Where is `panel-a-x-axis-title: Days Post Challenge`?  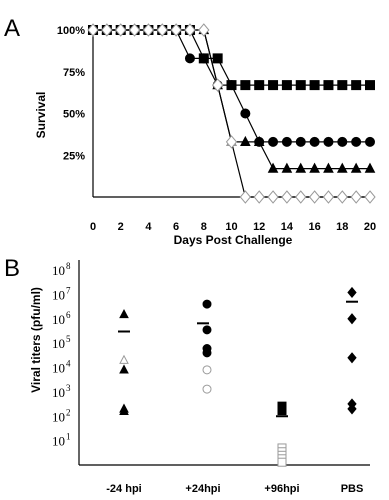
panel-a-x-axis-title: Days Post Challenge is located at coordinates (233, 240).